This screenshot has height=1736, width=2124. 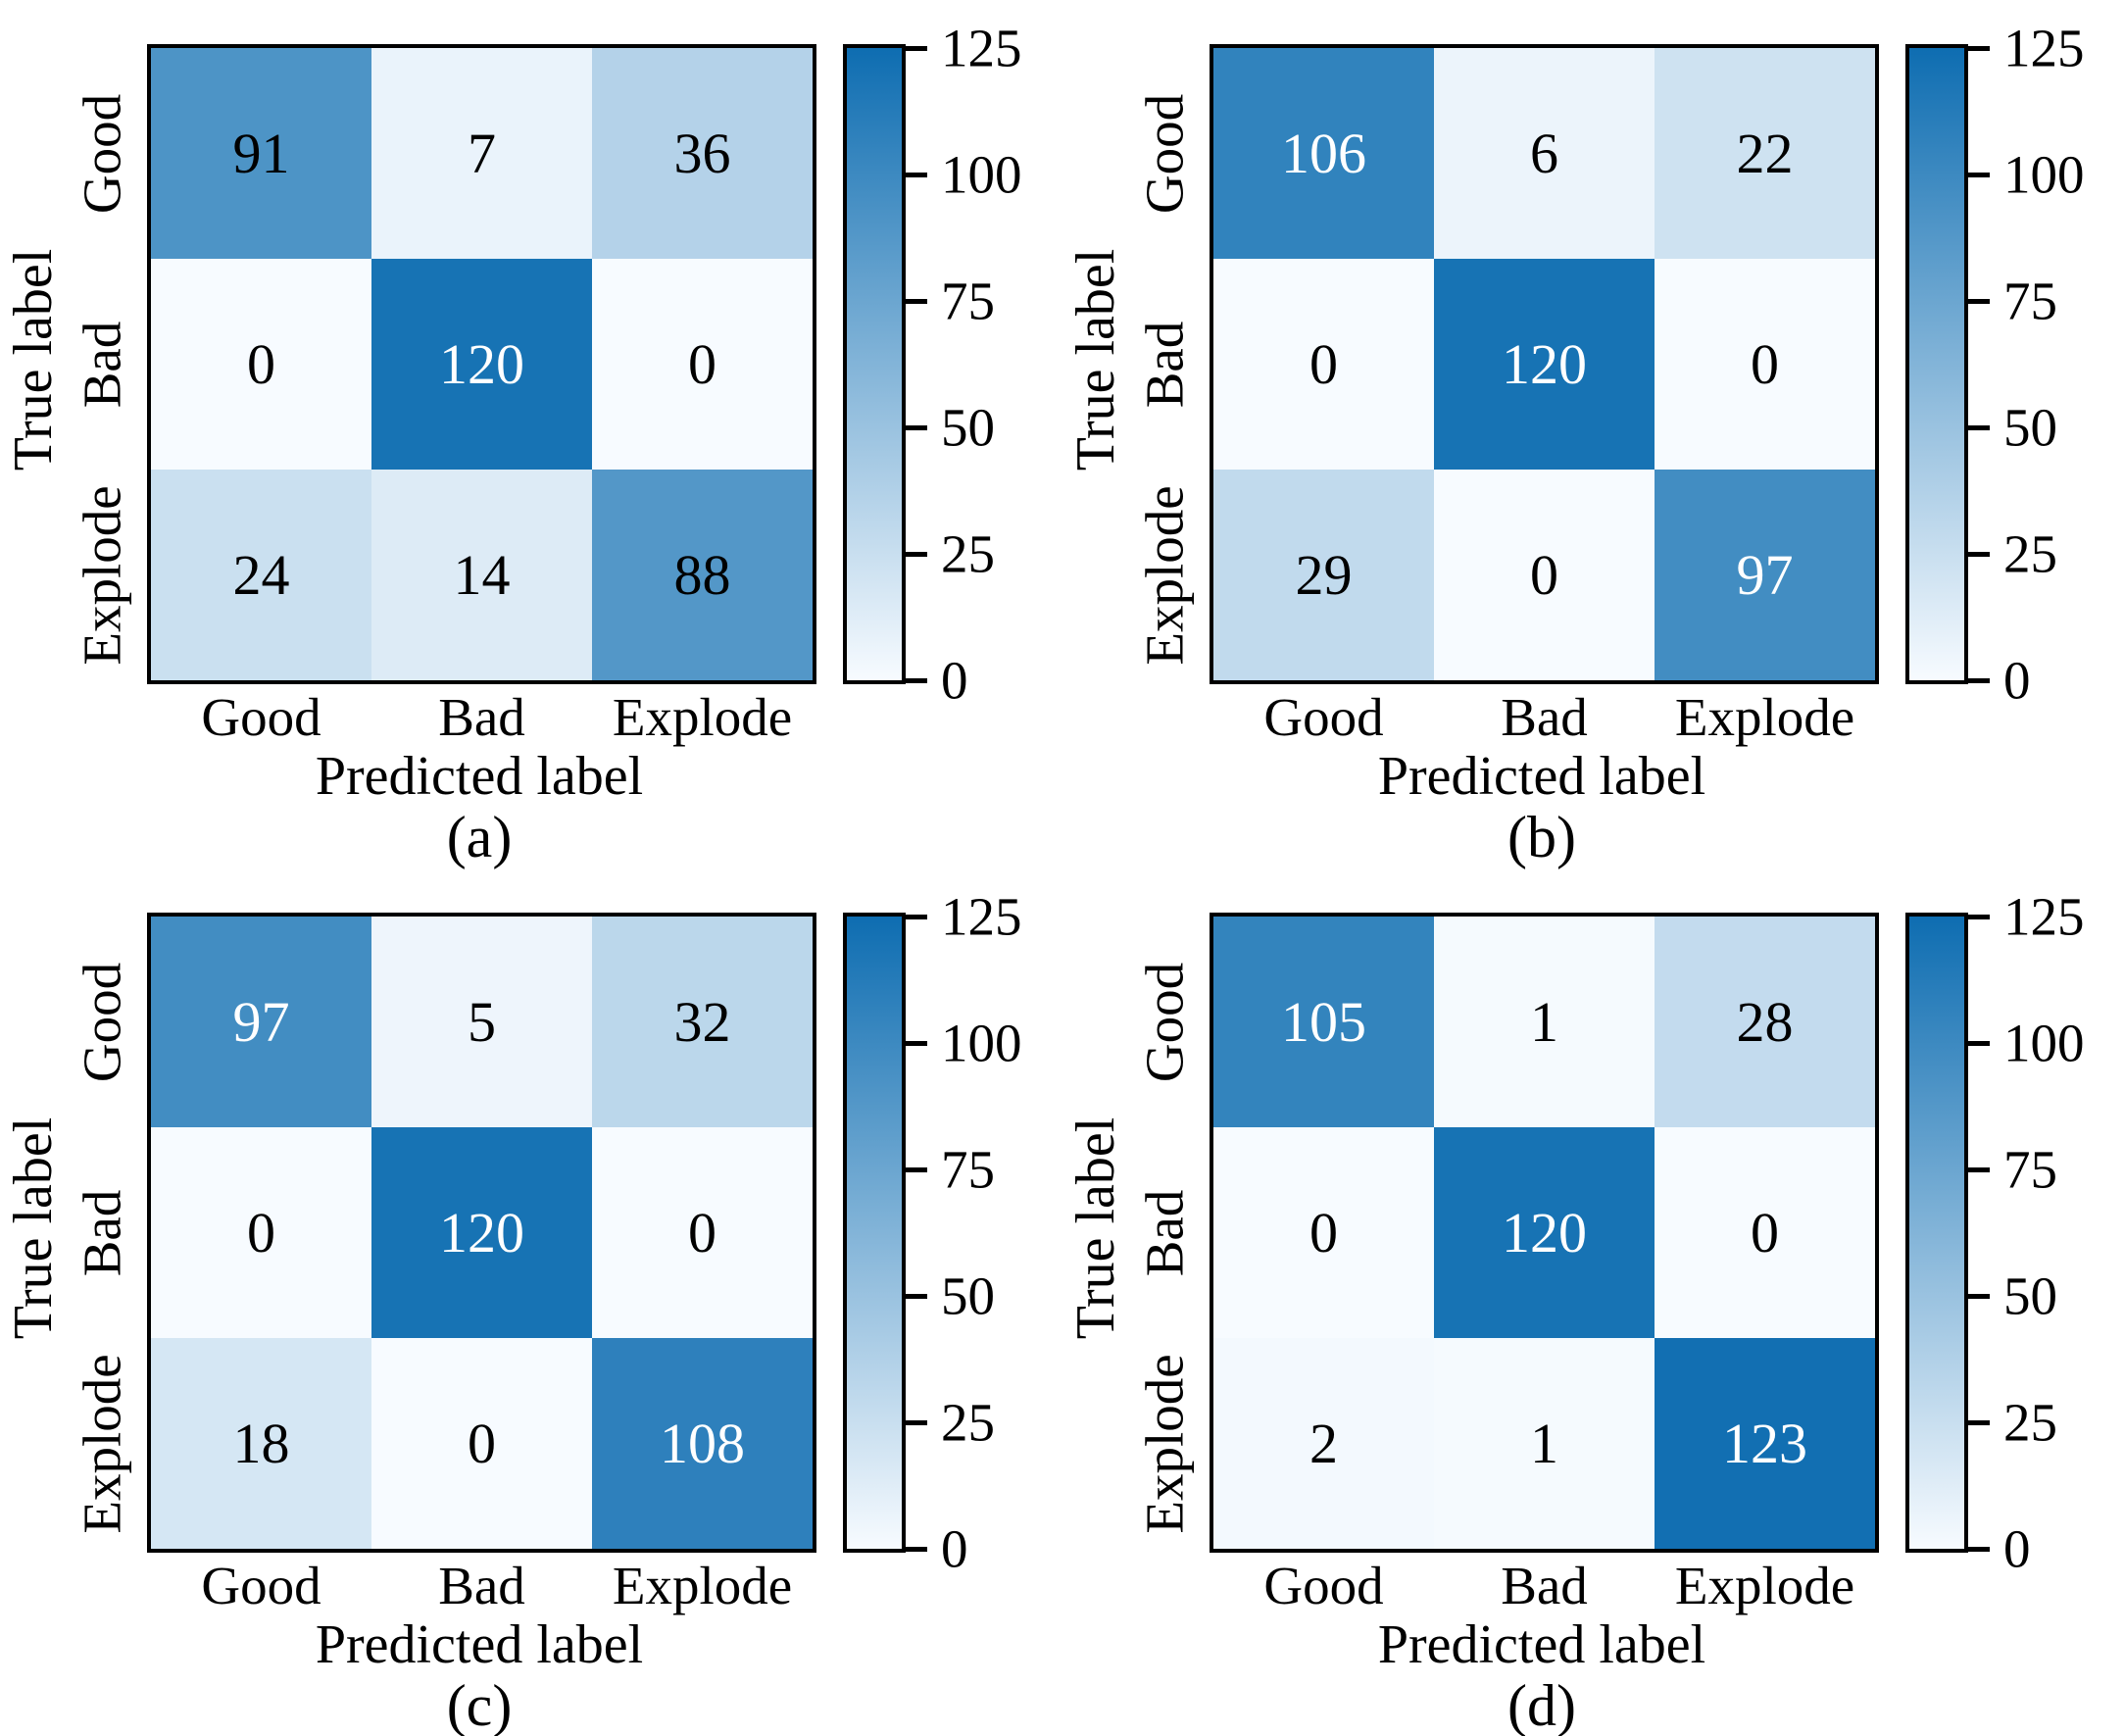 What do you see at coordinates (102, 1022) in the screenshot?
I see `y-tick-label: Good` at bounding box center [102, 1022].